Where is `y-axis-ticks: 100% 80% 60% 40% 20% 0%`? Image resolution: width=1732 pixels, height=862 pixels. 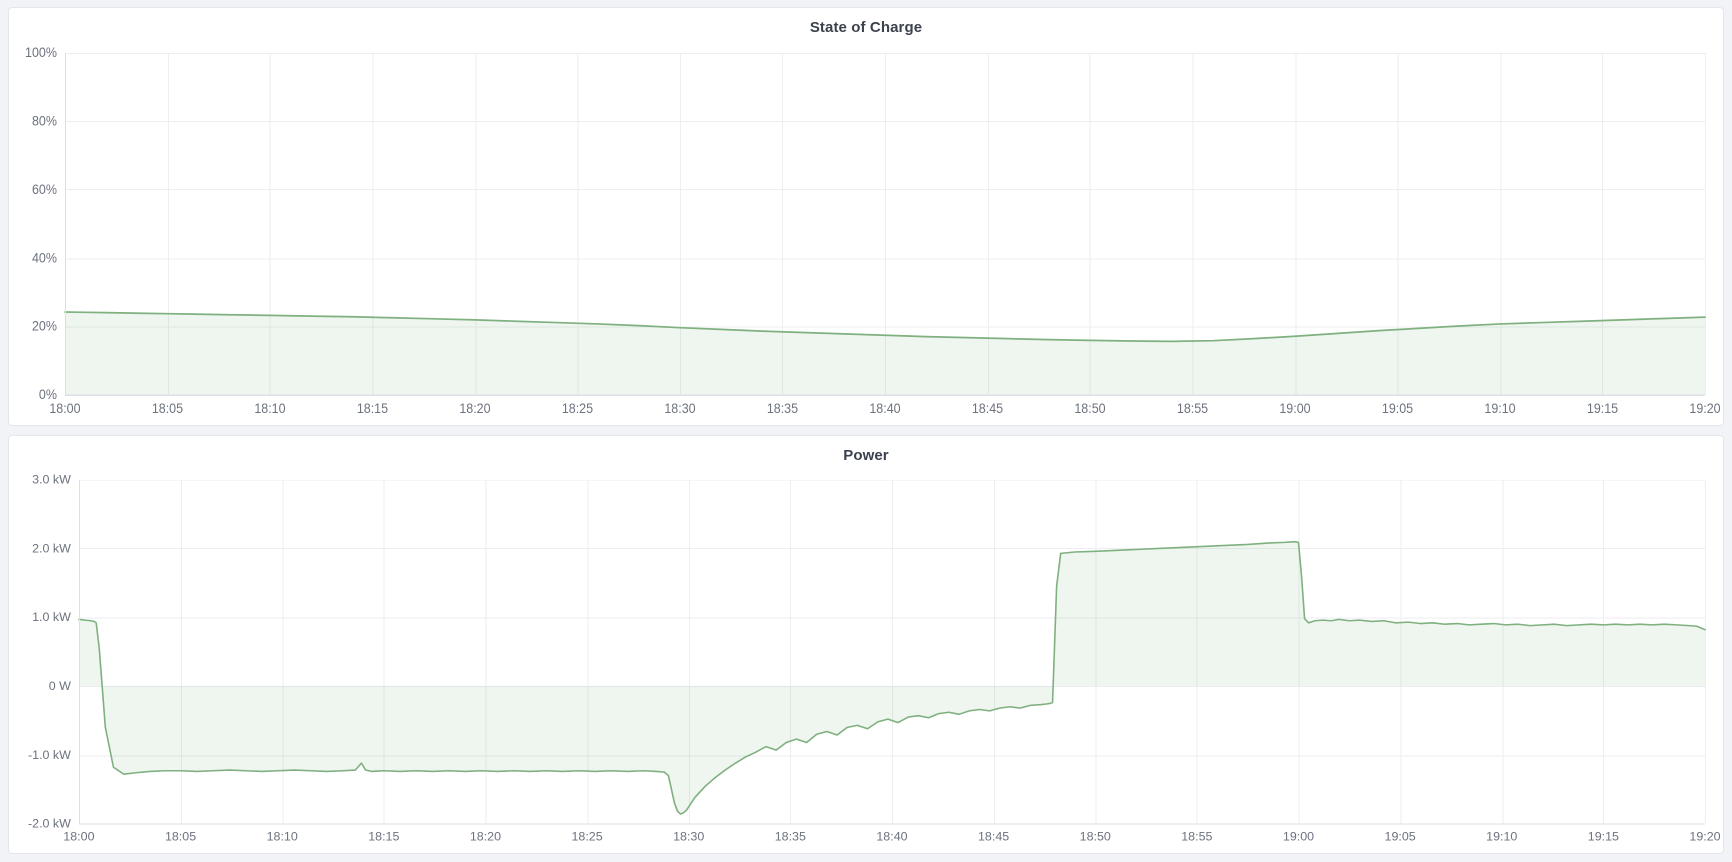
y-axis-ticks: 100% 80% 60% 40% 20% 0% is located at coordinates (41, 223).